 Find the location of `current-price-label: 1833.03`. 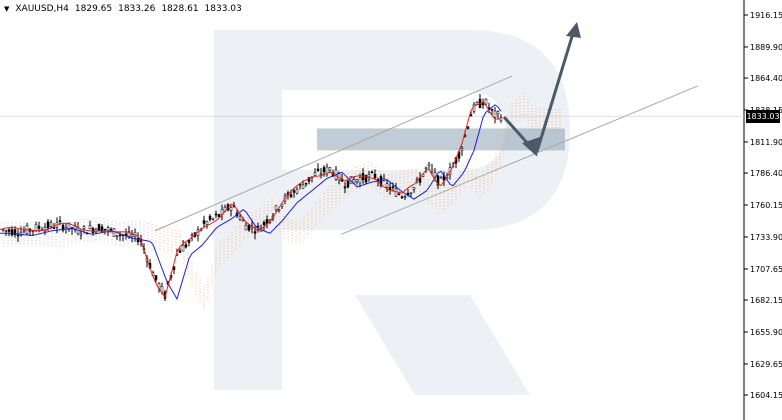

current-price-label: 1833.03 is located at coordinates (763, 116).